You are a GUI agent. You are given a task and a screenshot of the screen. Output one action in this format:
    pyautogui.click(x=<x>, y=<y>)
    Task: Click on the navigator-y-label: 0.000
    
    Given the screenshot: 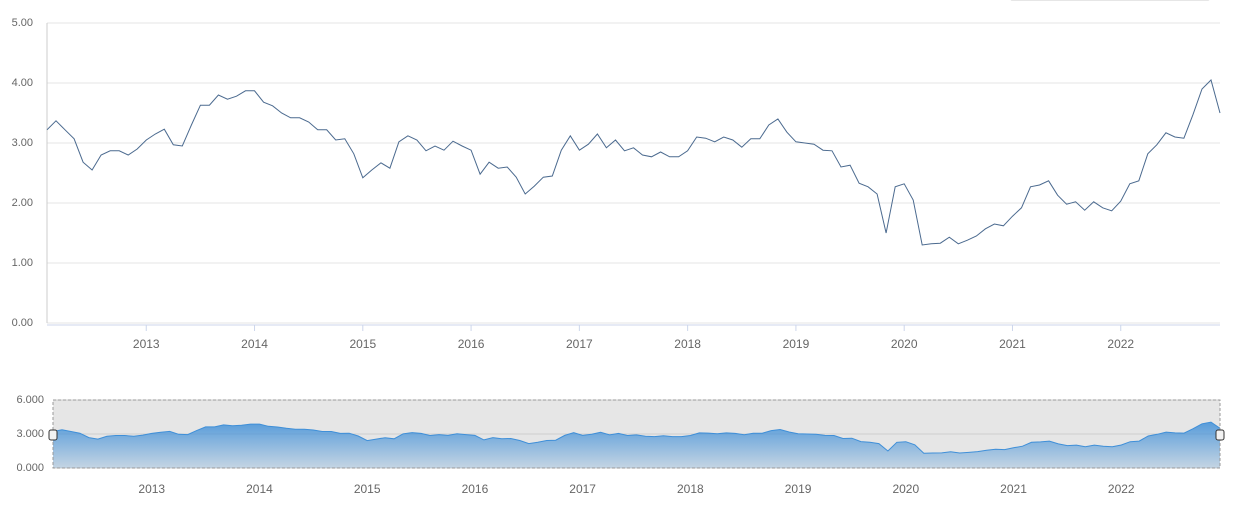 What is the action you would take?
    pyautogui.click(x=30, y=468)
    